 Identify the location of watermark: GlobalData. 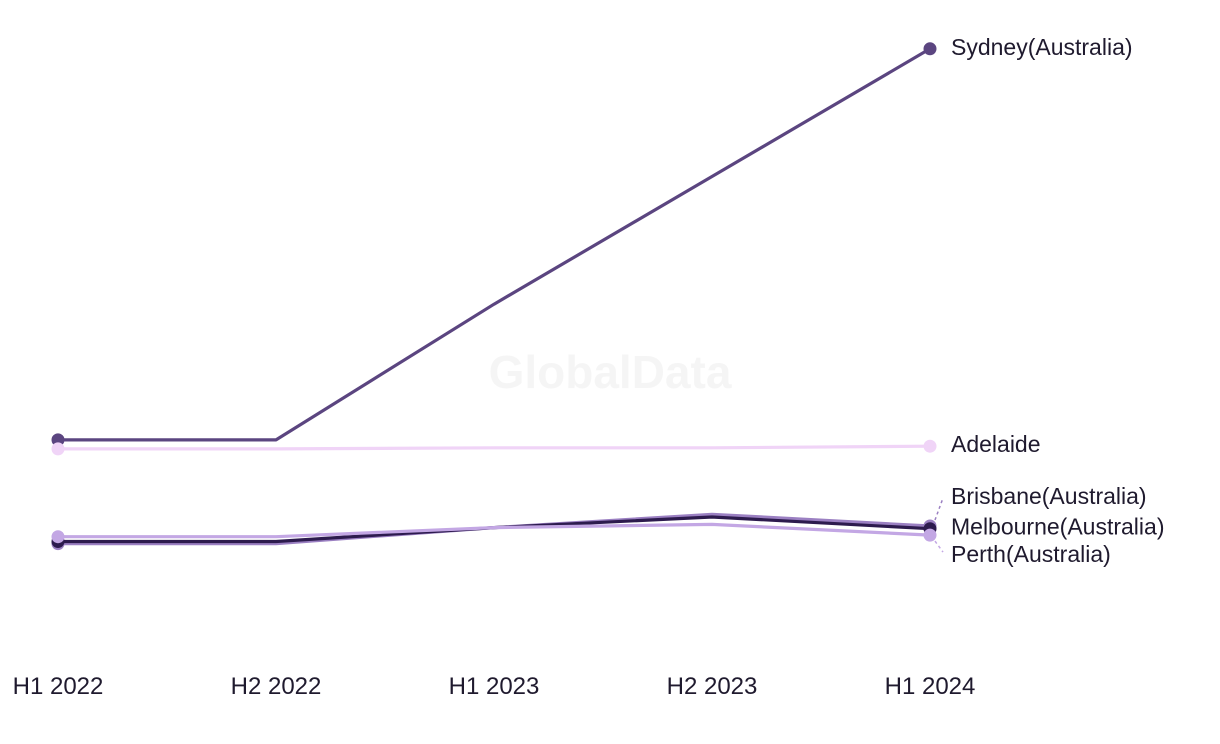
(610, 372).